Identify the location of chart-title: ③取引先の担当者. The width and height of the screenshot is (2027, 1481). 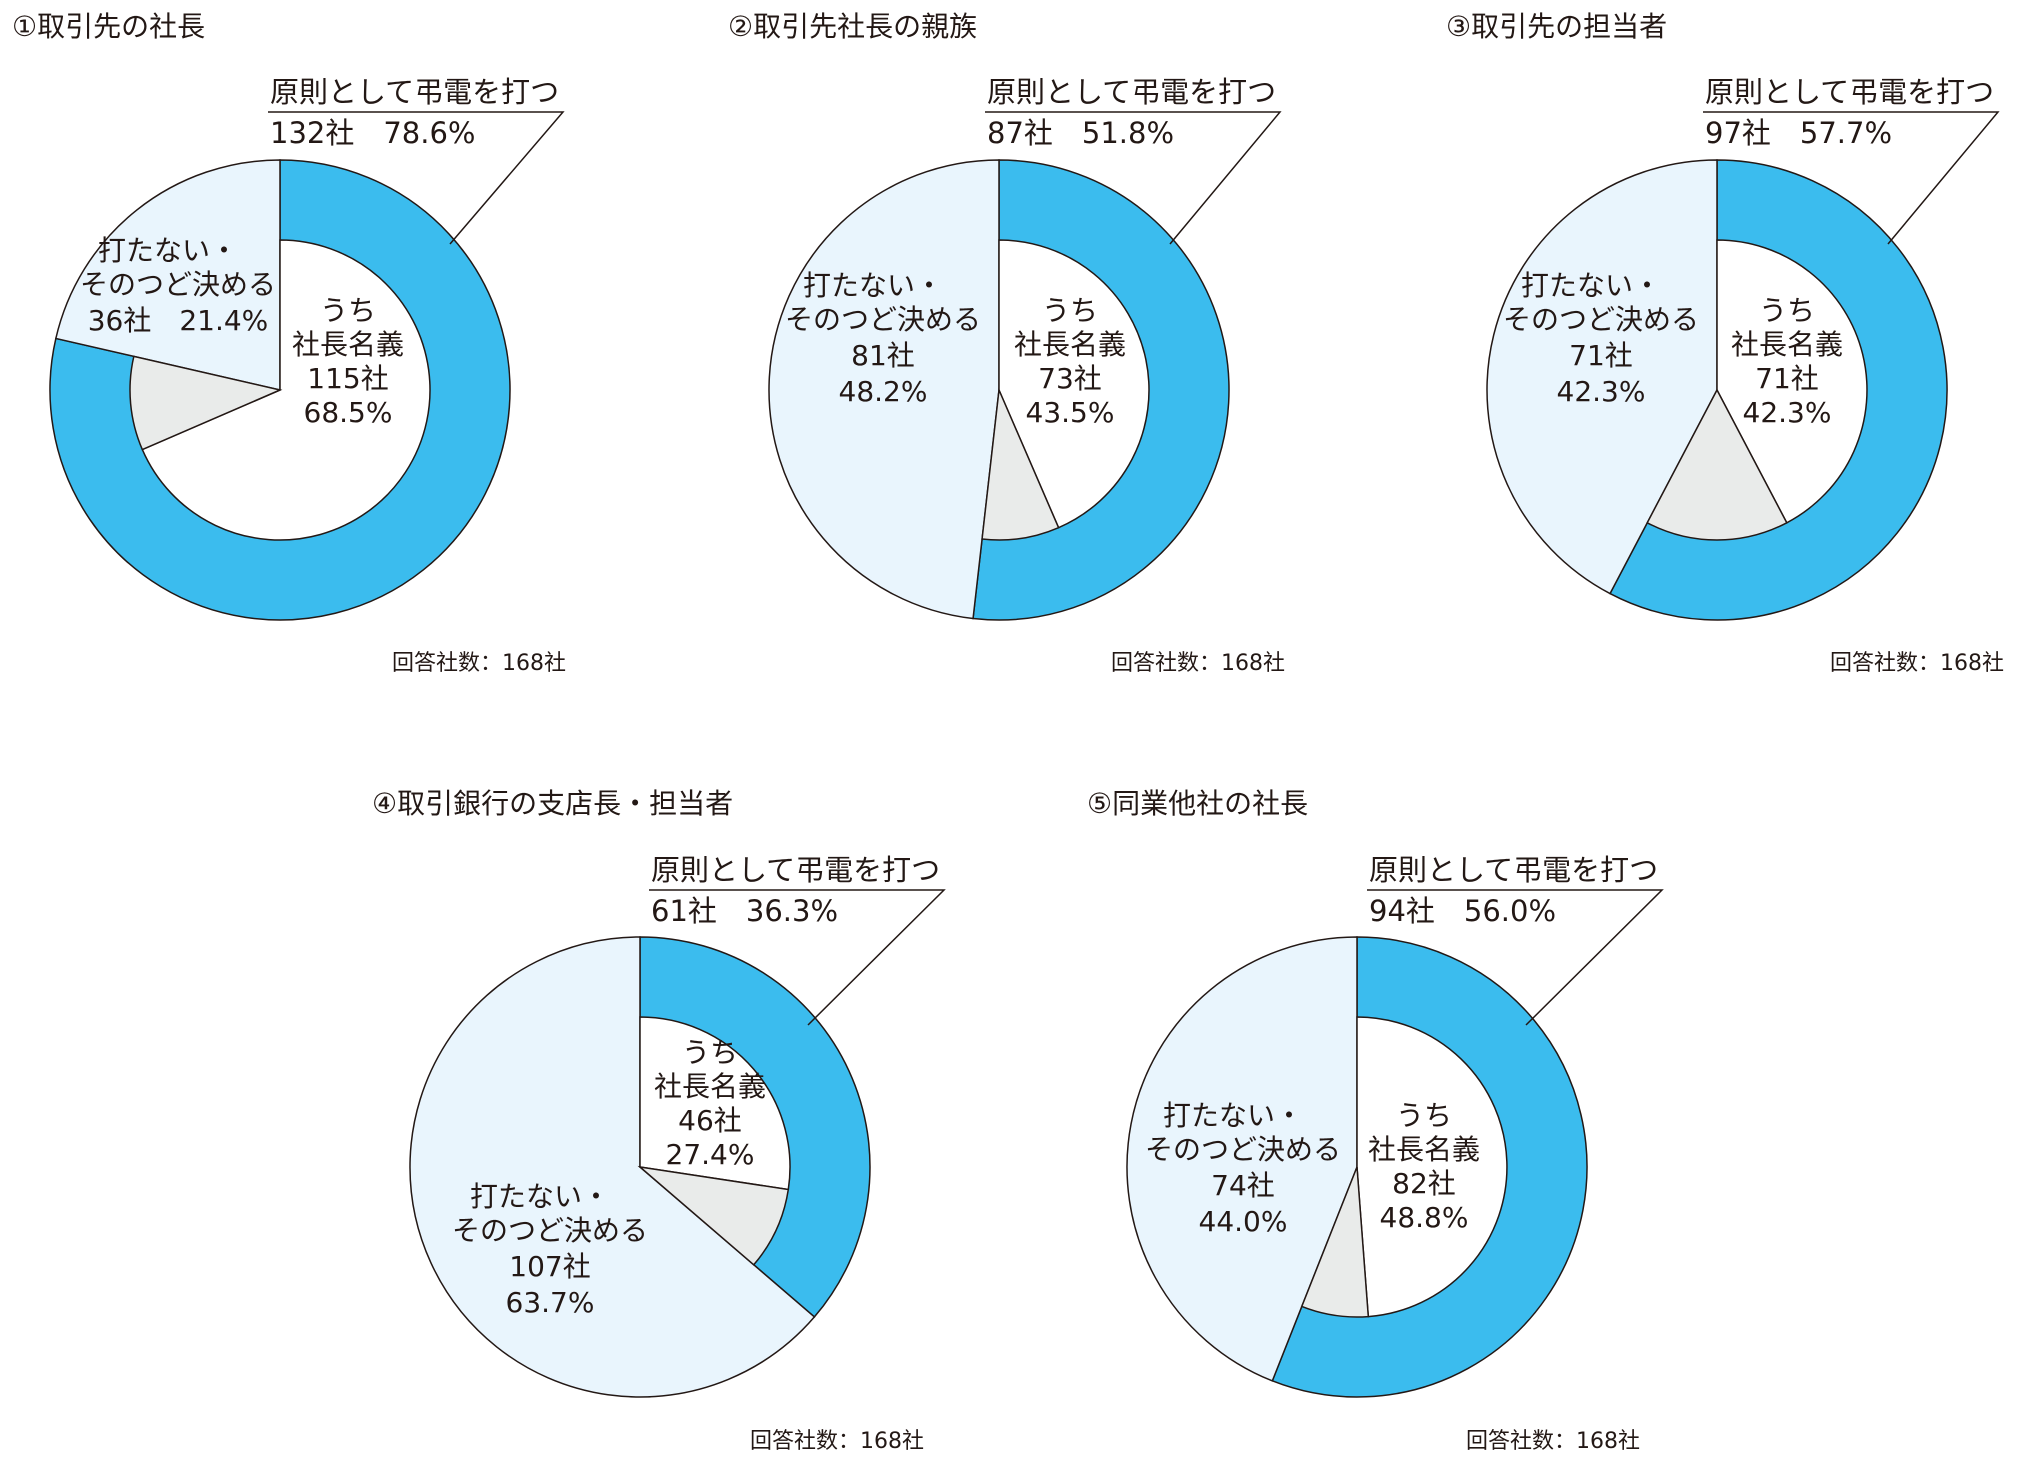
(1556, 26).